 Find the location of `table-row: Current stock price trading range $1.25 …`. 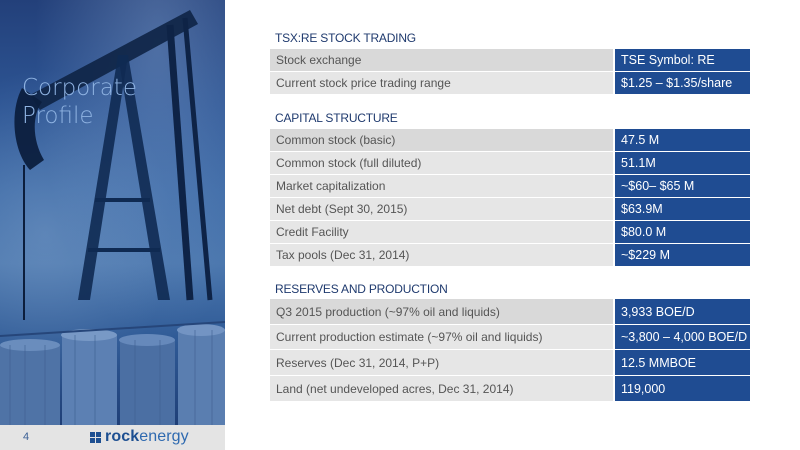

table-row: Current stock price trading range $1.25 … is located at coordinates (510, 83).